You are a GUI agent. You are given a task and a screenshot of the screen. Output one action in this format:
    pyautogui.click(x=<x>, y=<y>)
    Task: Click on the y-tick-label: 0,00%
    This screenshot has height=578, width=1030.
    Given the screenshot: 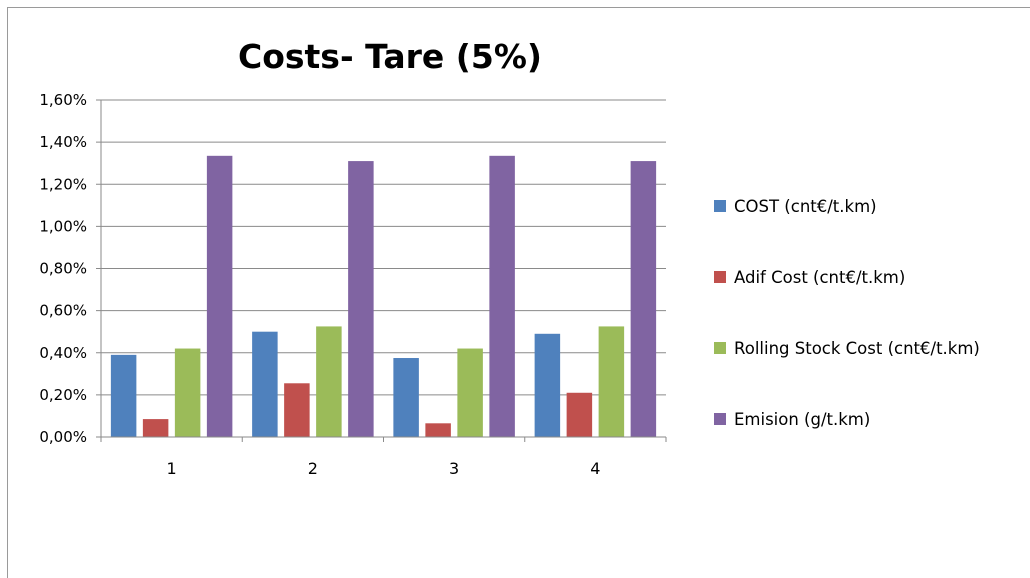 What is the action you would take?
    pyautogui.click(x=63, y=437)
    